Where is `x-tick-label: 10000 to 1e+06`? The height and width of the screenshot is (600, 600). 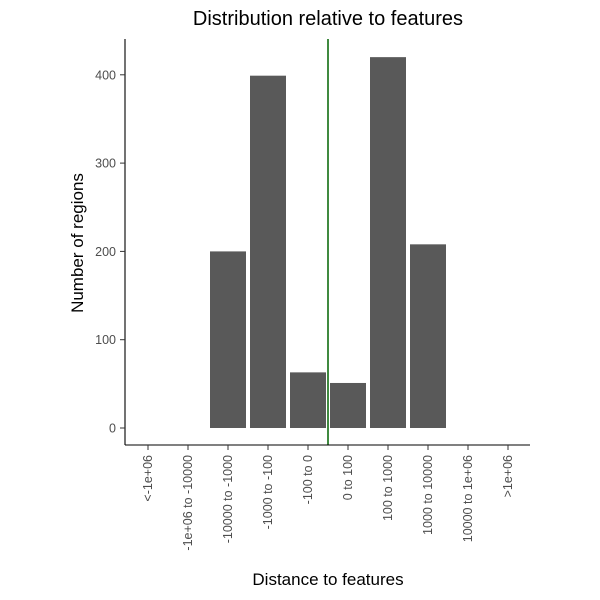
x-tick-label: 10000 to 1e+06 is located at coordinates (468, 498).